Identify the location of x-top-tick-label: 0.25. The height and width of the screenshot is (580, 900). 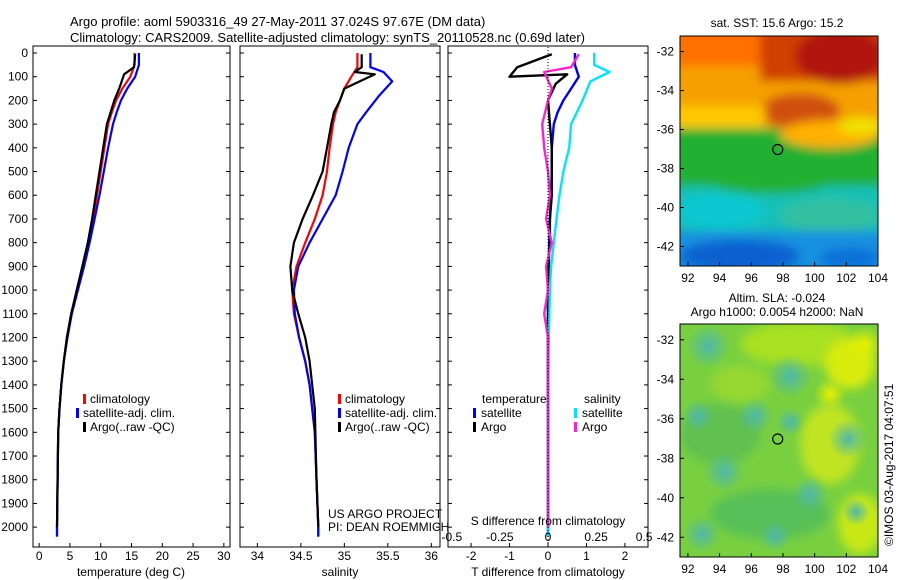
(596, 537).